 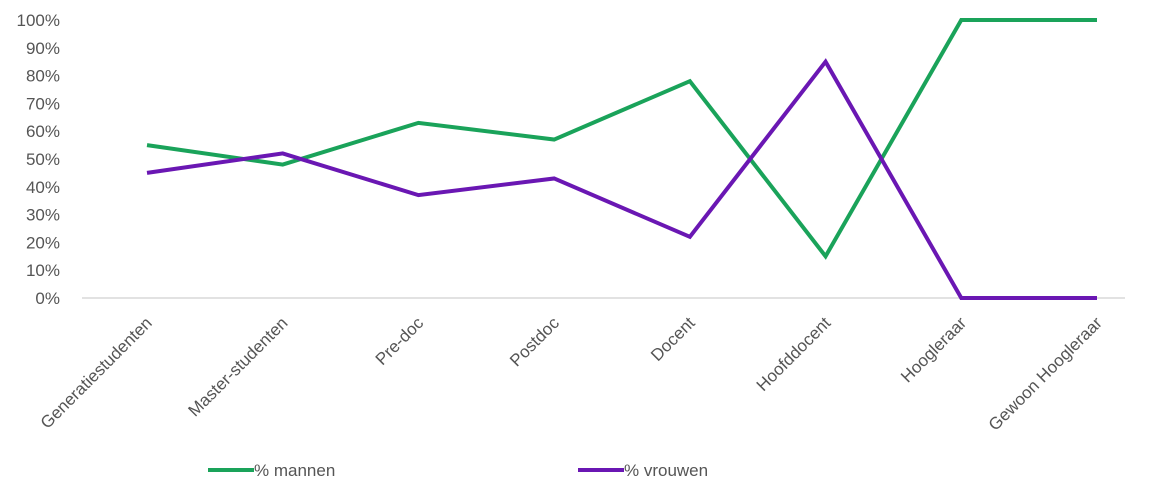 What do you see at coordinates (534, 341) in the screenshot?
I see `x-tick-label: Postdoc` at bounding box center [534, 341].